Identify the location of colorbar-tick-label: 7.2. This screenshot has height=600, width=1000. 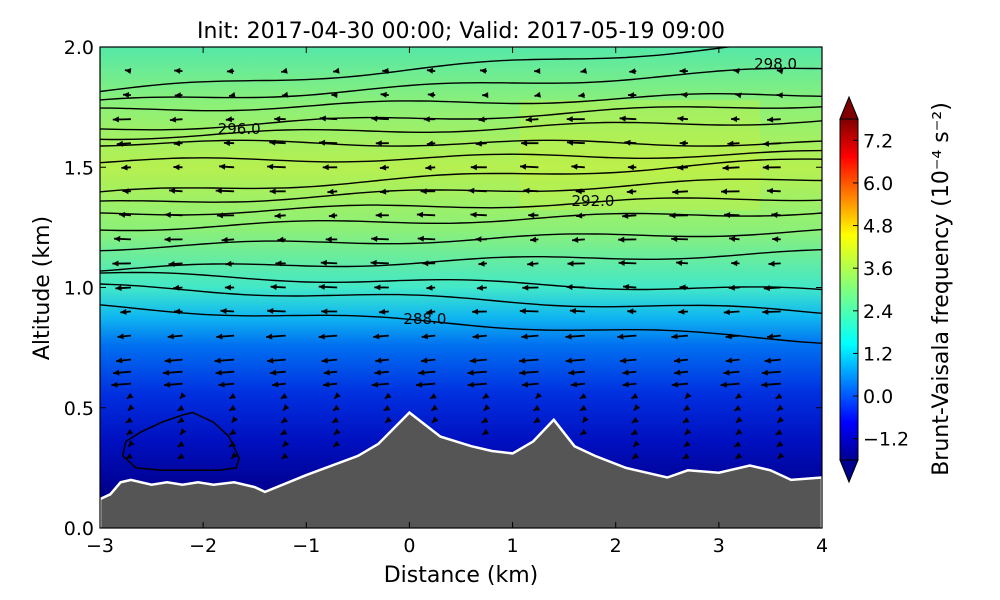
(878, 141).